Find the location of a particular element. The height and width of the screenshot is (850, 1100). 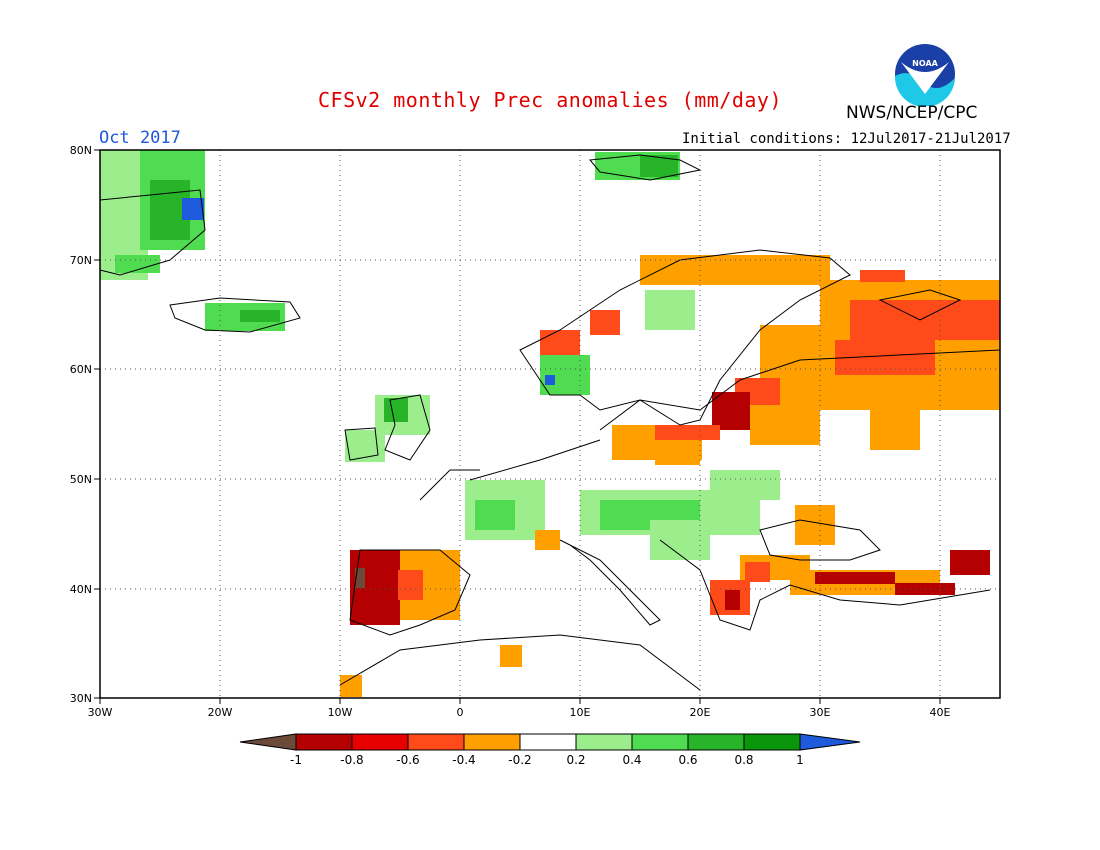

lat-label: 80N is located at coordinates (81, 150).